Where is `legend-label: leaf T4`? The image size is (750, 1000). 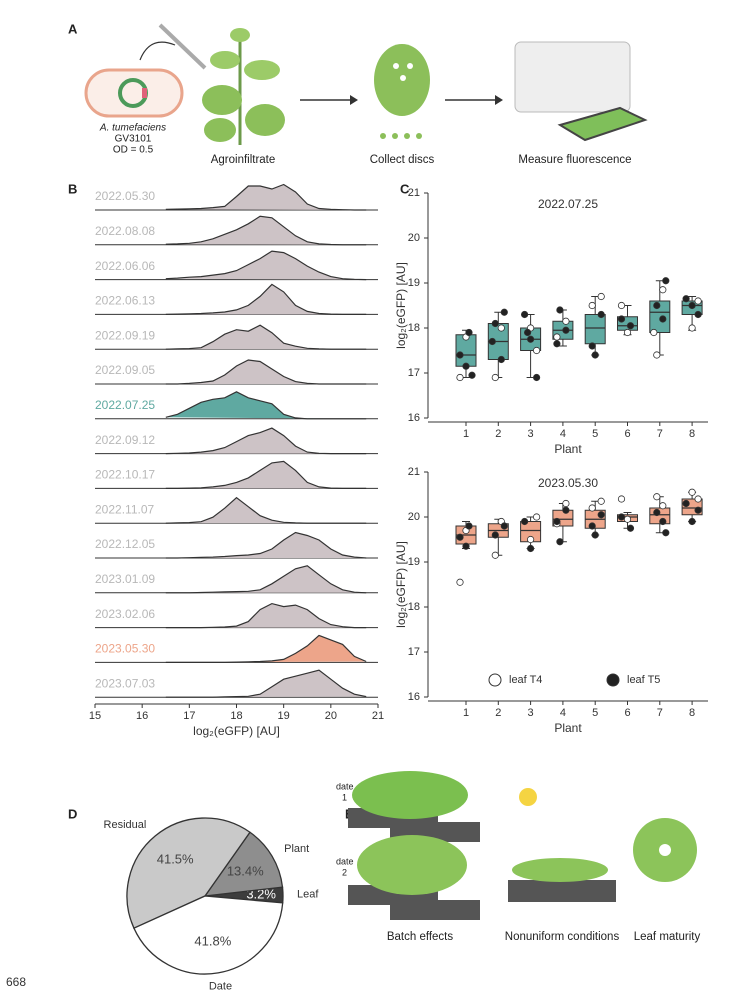
legend-label: leaf T4 is located at coordinates (525, 680).